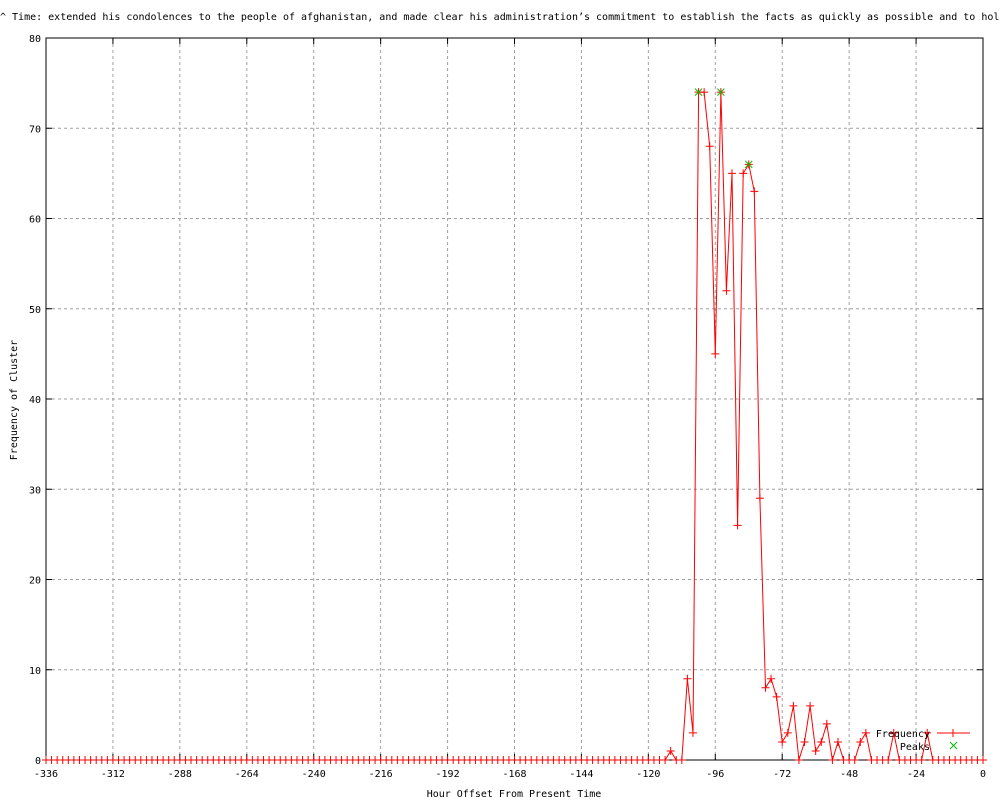 Image resolution: width=1000 pixels, height=800 pixels. What do you see at coordinates (581, 774) in the screenshot?
I see `x-tick-label: -144` at bounding box center [581, 774].